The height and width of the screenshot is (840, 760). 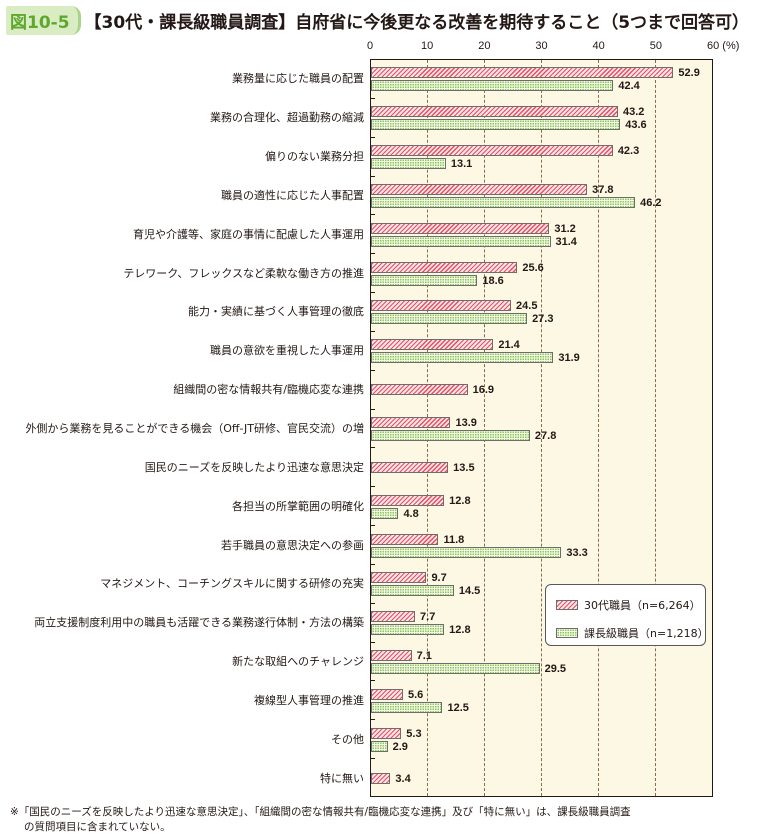 I want to click on x-axis-tick-label: 0, so click(x=370, y=46).